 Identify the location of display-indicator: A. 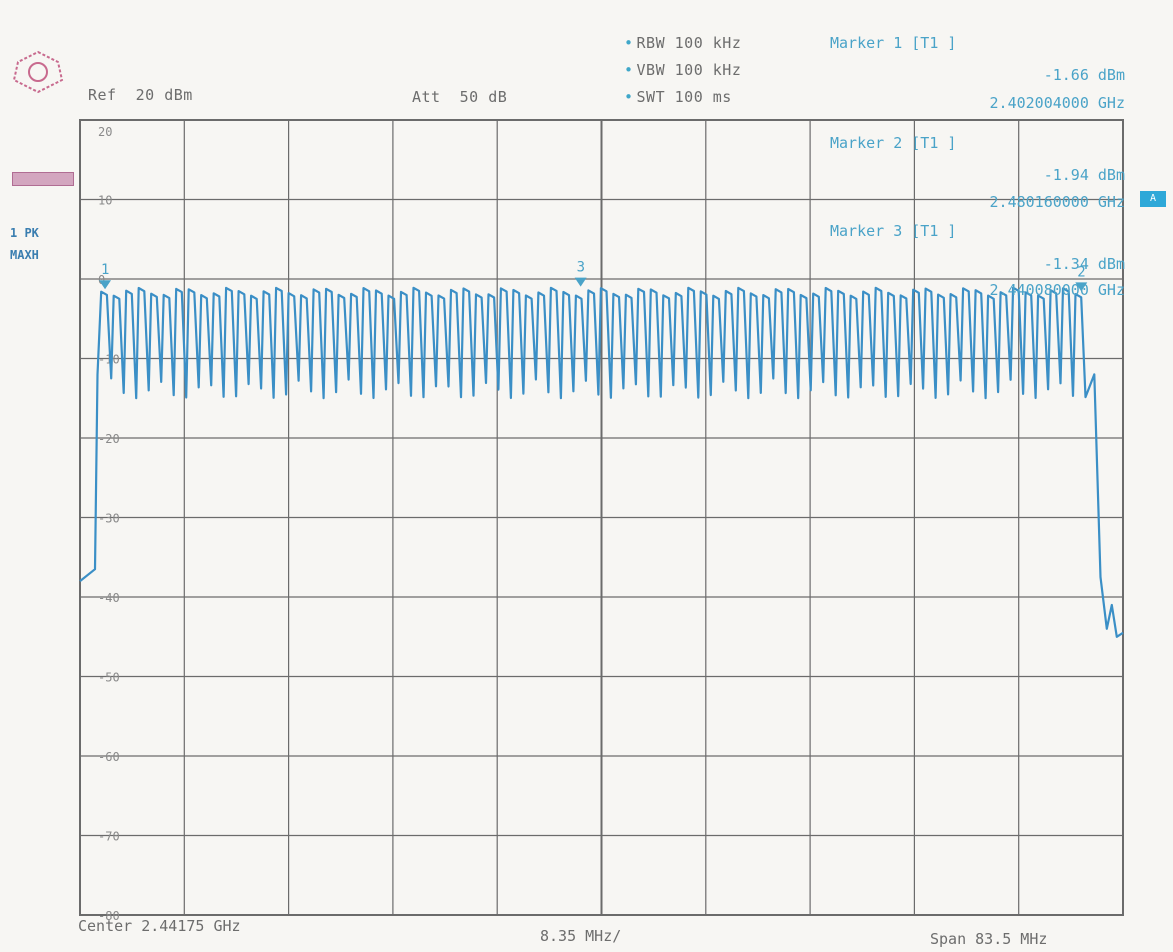
(1153, 199).